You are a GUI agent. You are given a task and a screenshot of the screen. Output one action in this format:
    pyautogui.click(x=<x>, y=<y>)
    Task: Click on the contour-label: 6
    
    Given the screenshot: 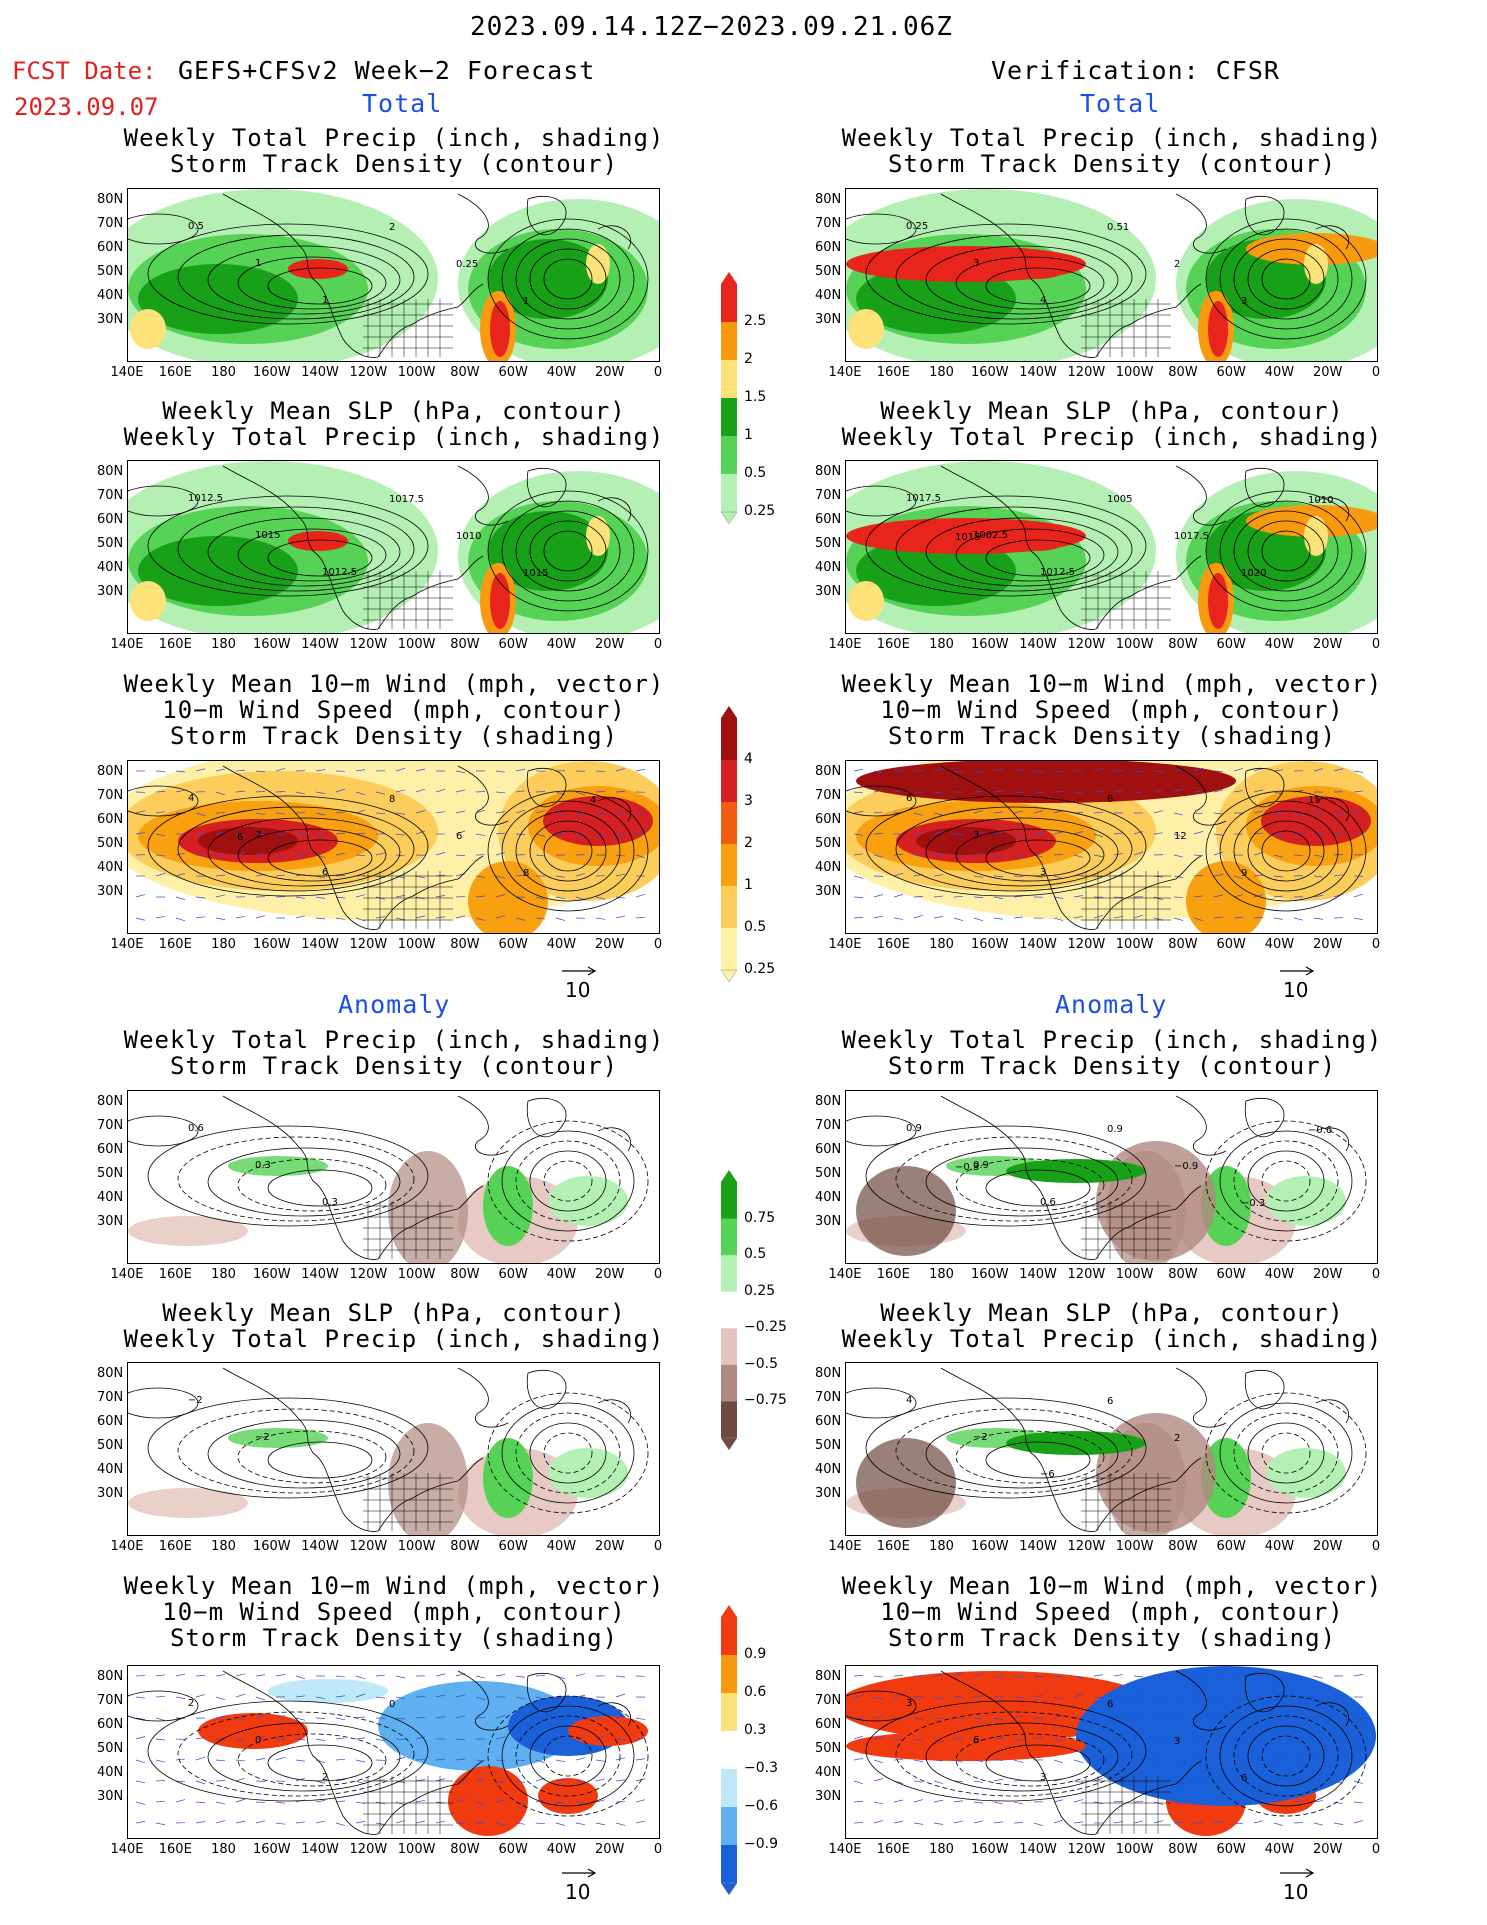 What is the action you would take?
    pyautogui.click(x=1110, y=799)
    